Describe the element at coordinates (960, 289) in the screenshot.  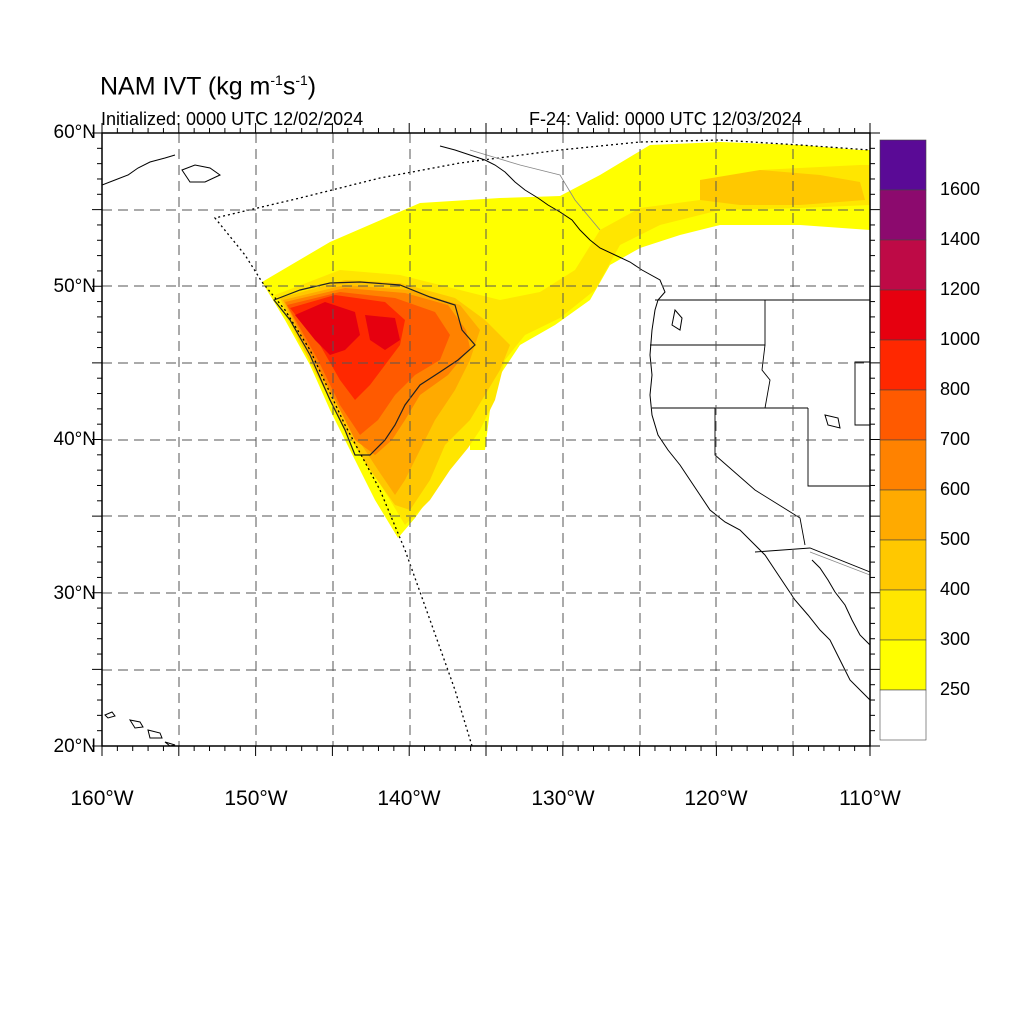
I see `colorbar-label: 1200` at that location.